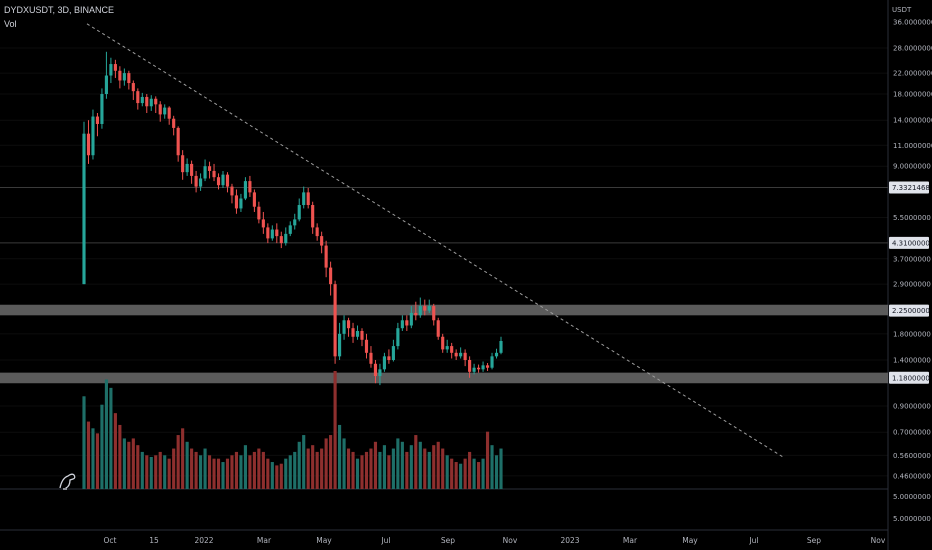  I want to click on price-label-tag: 2.2500000, so click(909, 310).